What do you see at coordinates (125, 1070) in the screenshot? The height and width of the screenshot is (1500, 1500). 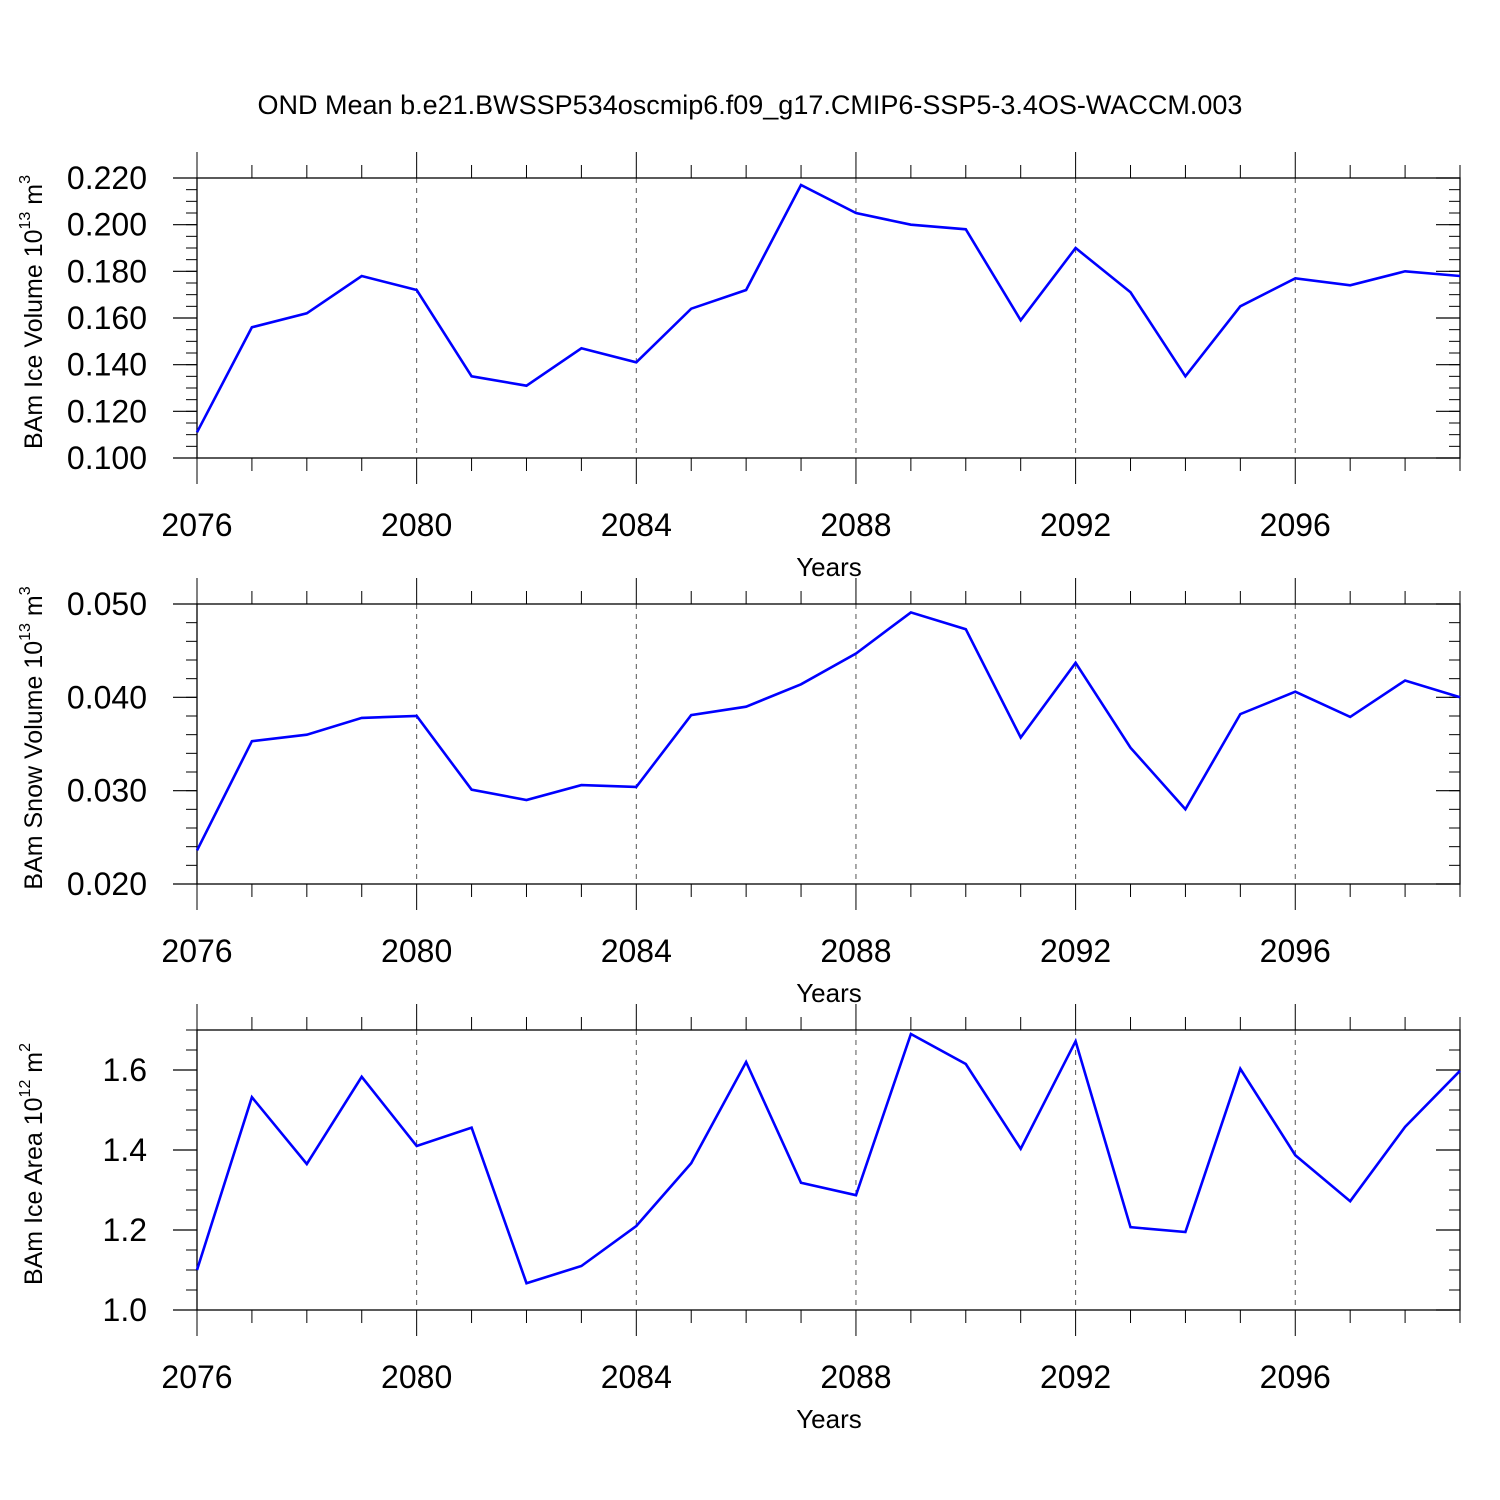 I see `y-tick-label: 1.6` at bounding box center [125, 1070].